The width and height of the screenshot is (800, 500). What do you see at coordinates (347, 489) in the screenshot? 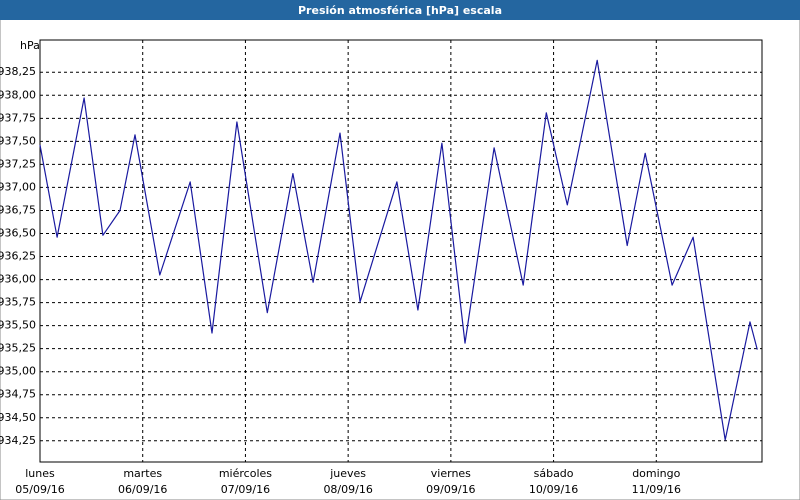
I see `x-tick-date: 08/09/16` at bounding box center [347, 489].